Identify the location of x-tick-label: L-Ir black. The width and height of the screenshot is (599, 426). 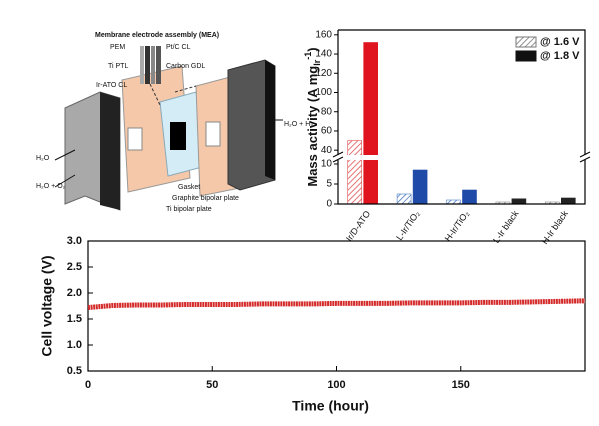
(506, 226).